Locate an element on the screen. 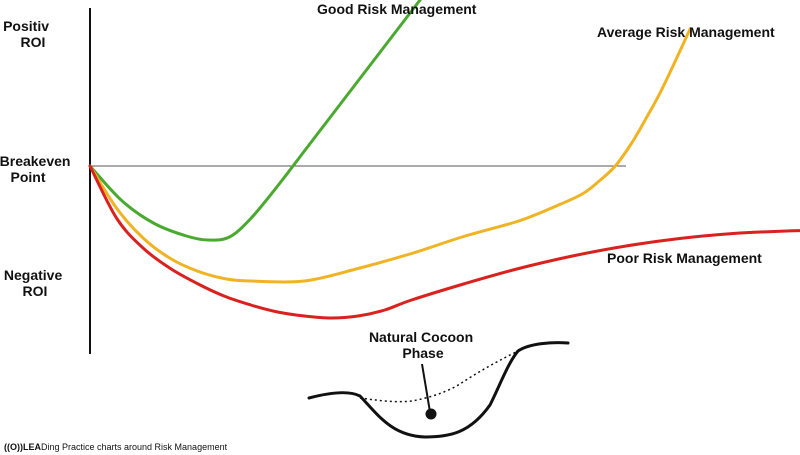  cocoon-curve is located at coordinates (438, 390).